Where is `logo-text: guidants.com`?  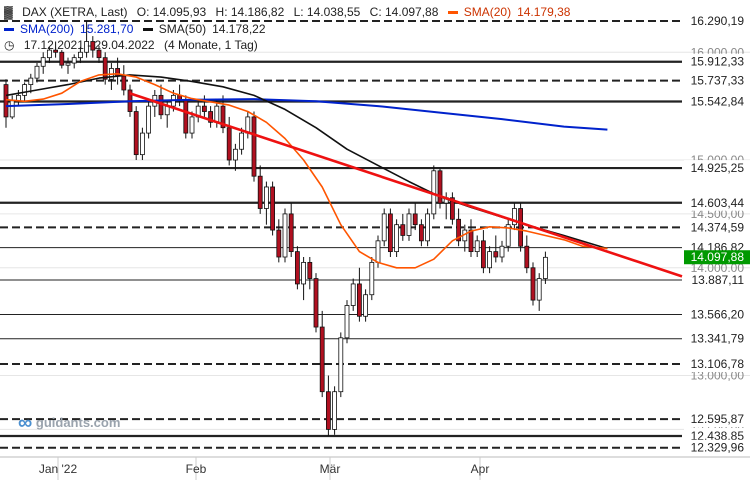
logo-text: guidants.com is located at coordinates (78, 422).